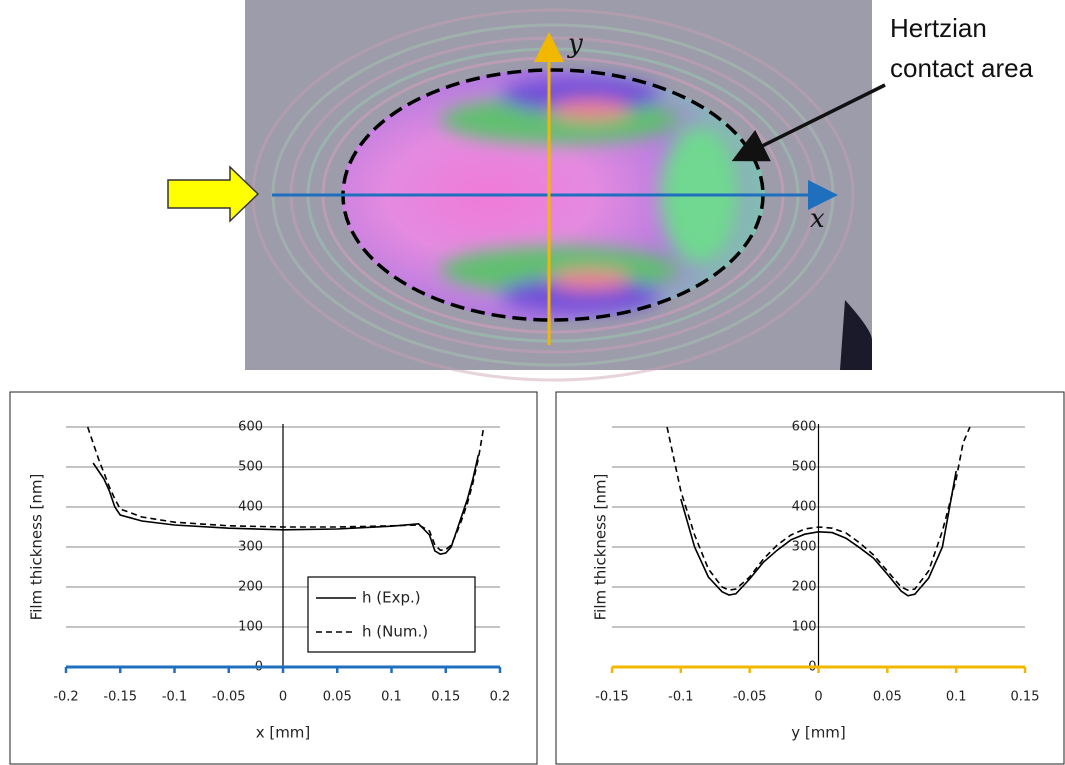  What do you see at coordinates (818, 733) in the screenshot?
I see `x-axis-title: y [mm]` at bounding box center [818, 733].